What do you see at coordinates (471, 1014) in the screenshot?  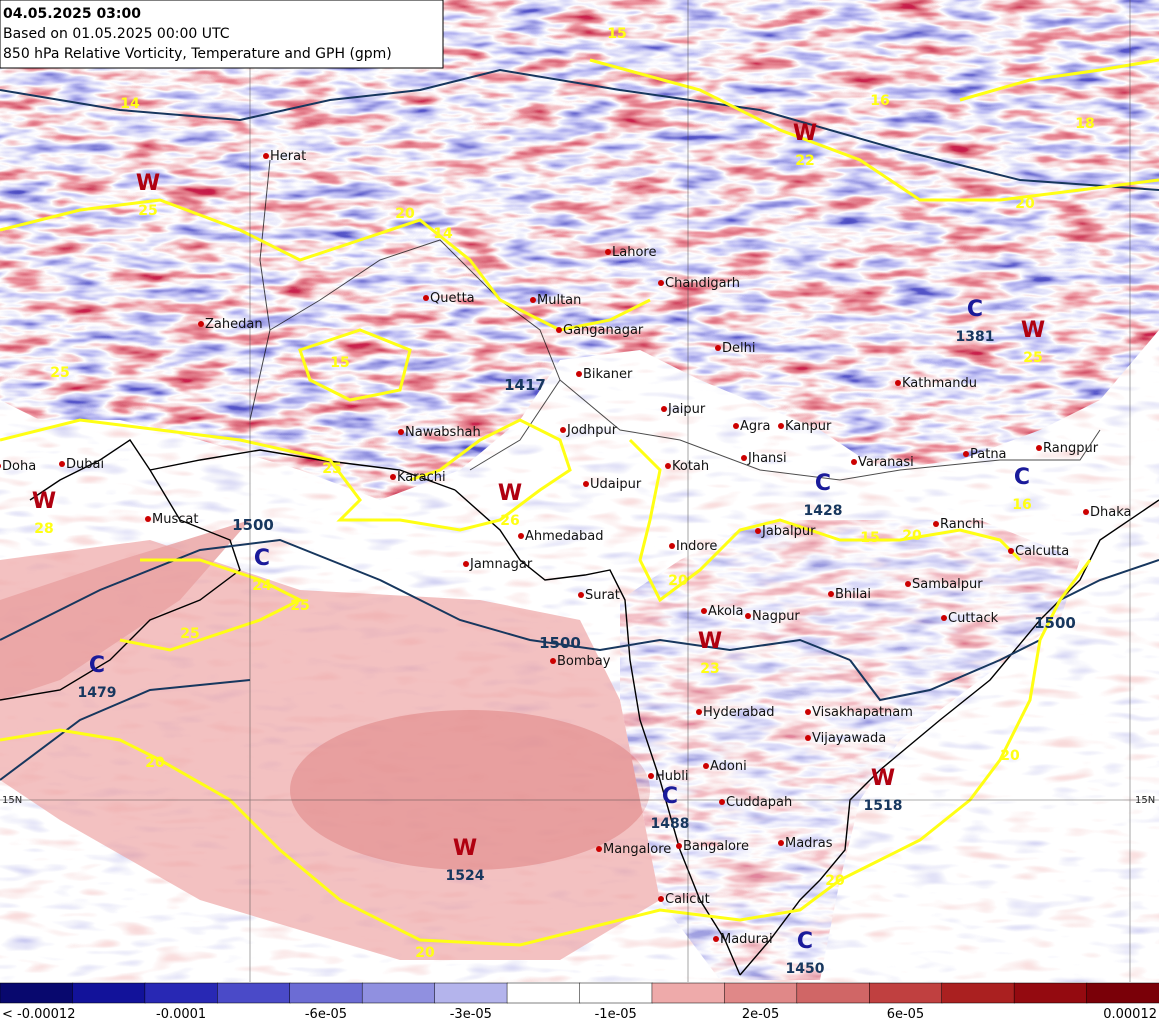 I see `colorbar-label: -3e-05` at bounding box center [471, 1014].